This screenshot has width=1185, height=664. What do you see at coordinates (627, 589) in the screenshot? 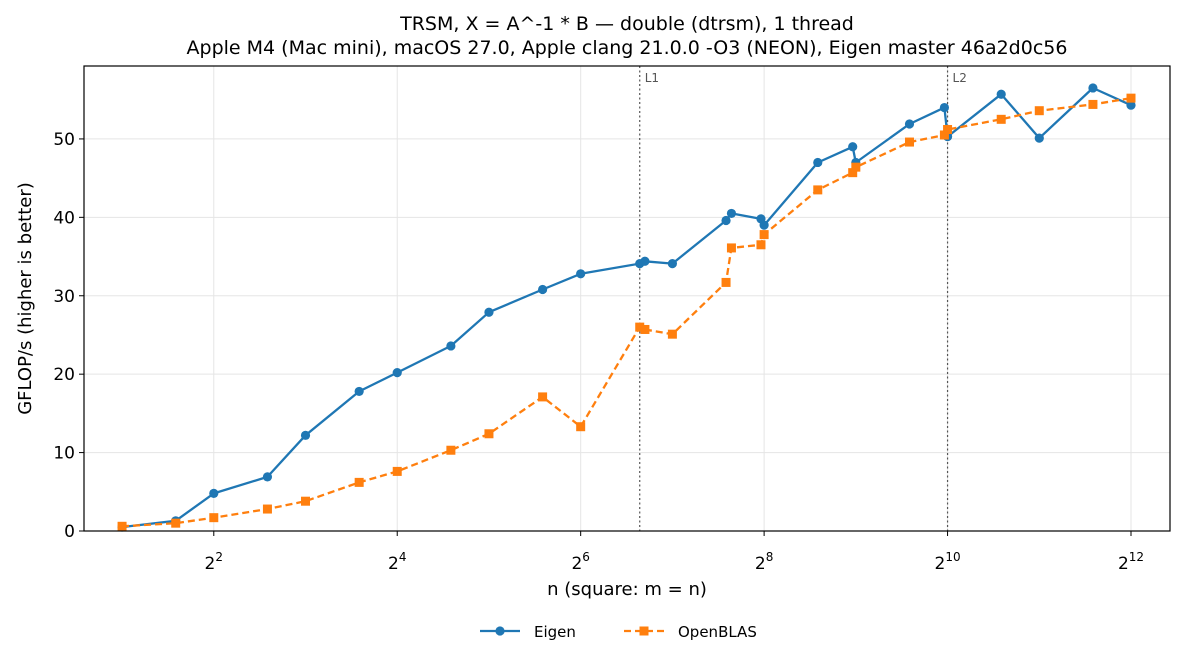
I see `x-axis-label: n (square: m = n)` at bounding box center [627, 589].